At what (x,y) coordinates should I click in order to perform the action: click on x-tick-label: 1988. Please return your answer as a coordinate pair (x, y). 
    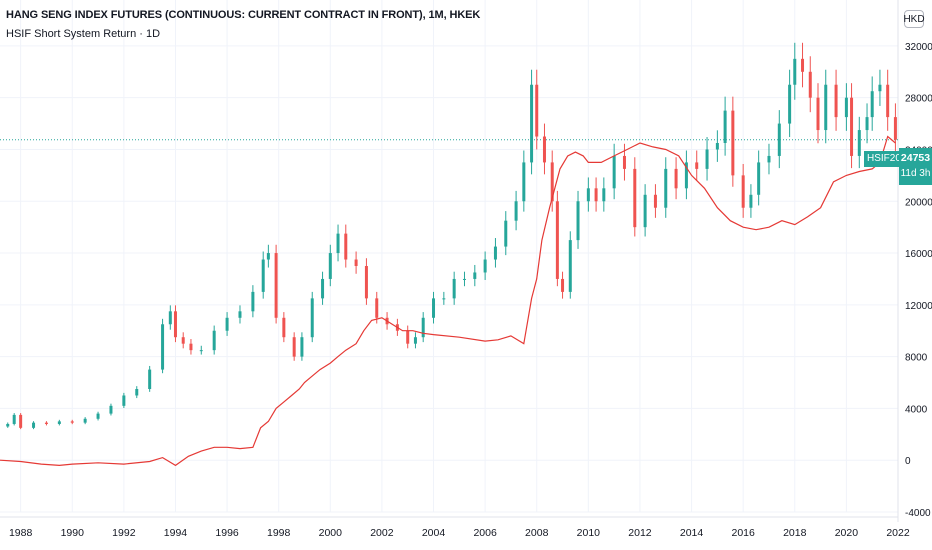
    Looking at the image, I should click on (21, 533).